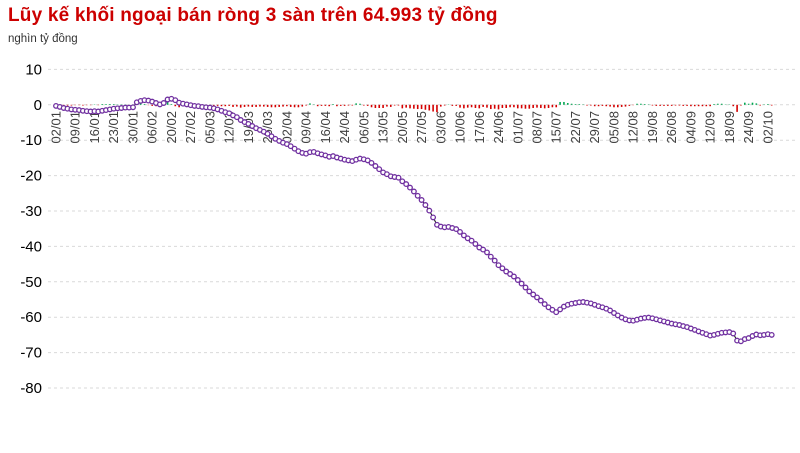  Describe the element at coordinates (613, 127) in the screenshot. I see `x-tick-label: 05/08` at that location.